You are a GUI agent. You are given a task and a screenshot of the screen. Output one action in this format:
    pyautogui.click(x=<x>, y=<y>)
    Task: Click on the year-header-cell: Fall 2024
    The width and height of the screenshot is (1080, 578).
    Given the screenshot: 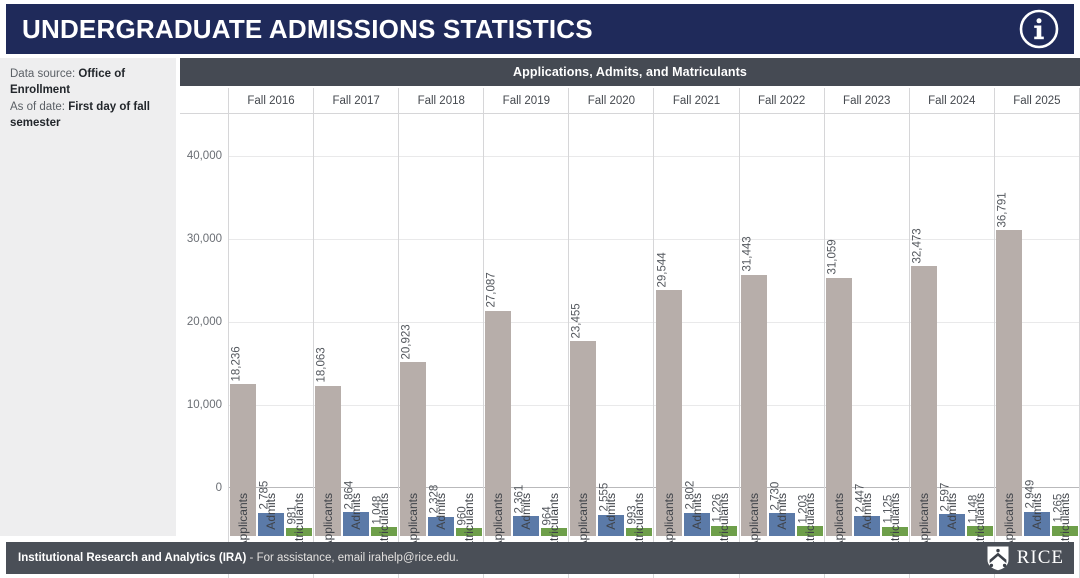 What is the action you would take?
    pyautogui.click(x=951, y=100)
    